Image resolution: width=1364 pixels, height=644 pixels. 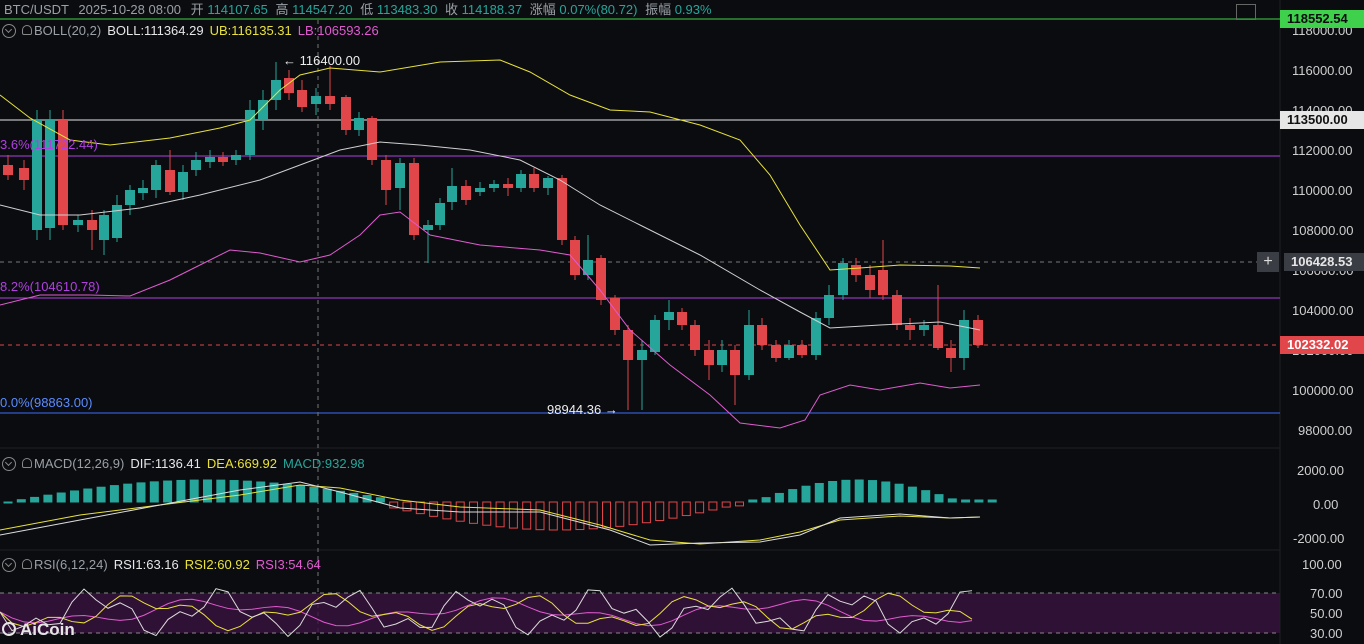 What do you see at coordinates (38, 630) in the screenshot?
I see `aicoin-logo: AiCoin` at bounding box center [38, 630].